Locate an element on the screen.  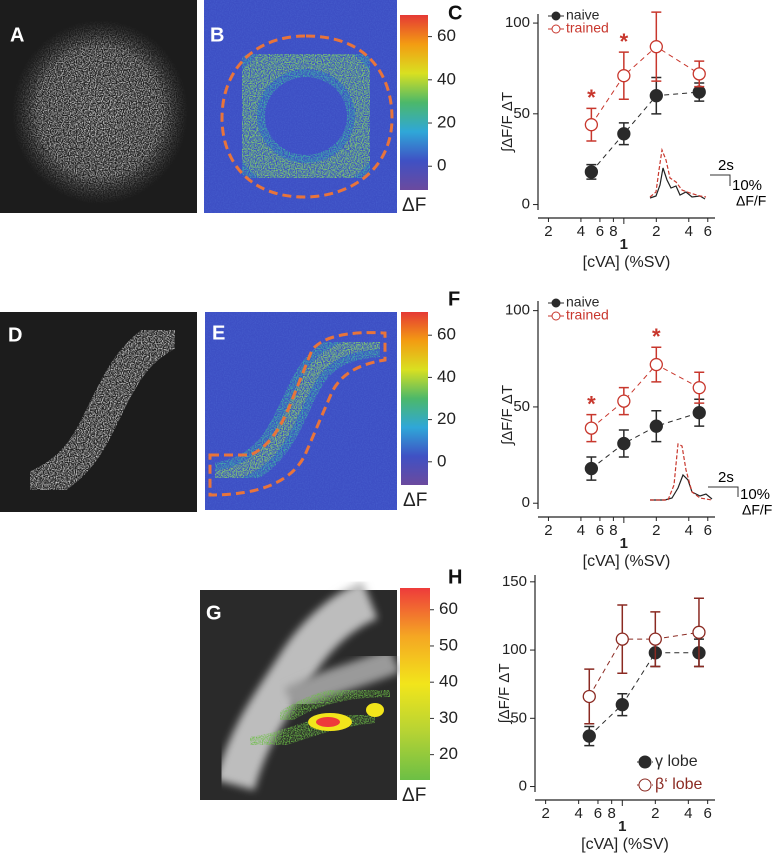
image-d is located at coordinates (98, 412).